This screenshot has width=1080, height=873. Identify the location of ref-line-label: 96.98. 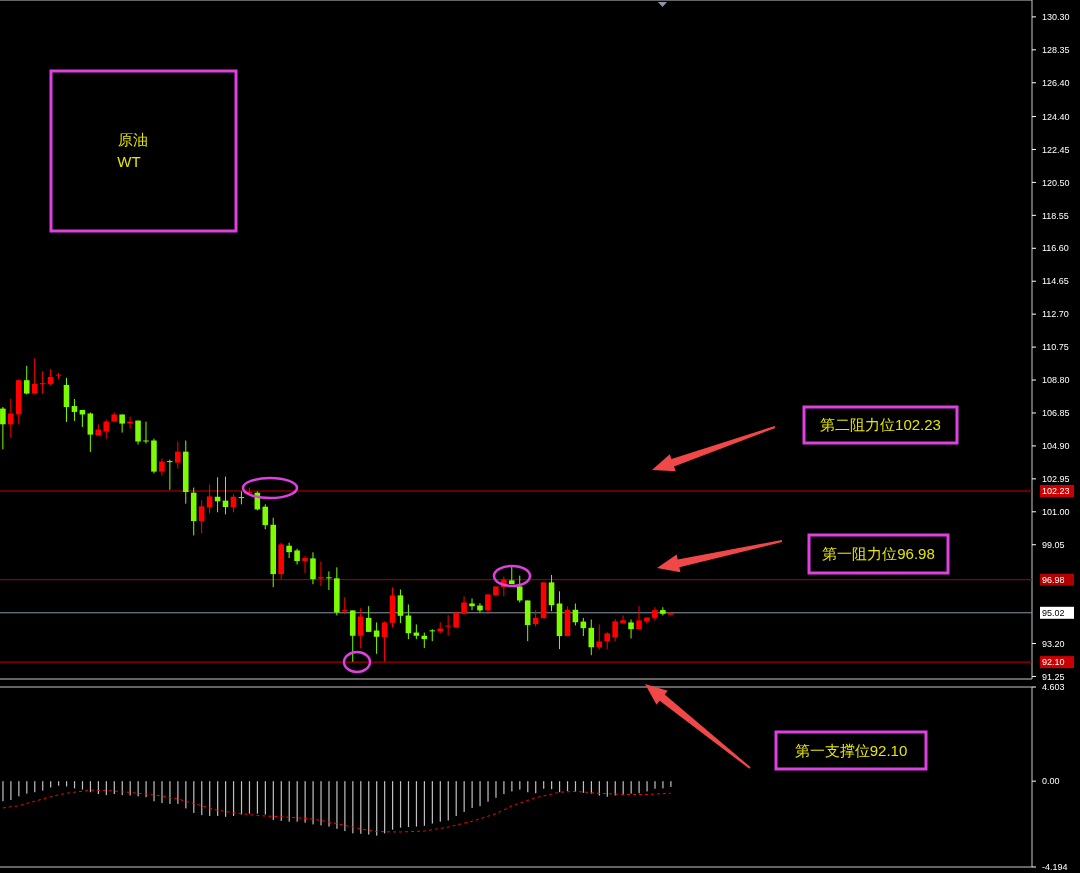
(1053, 579).